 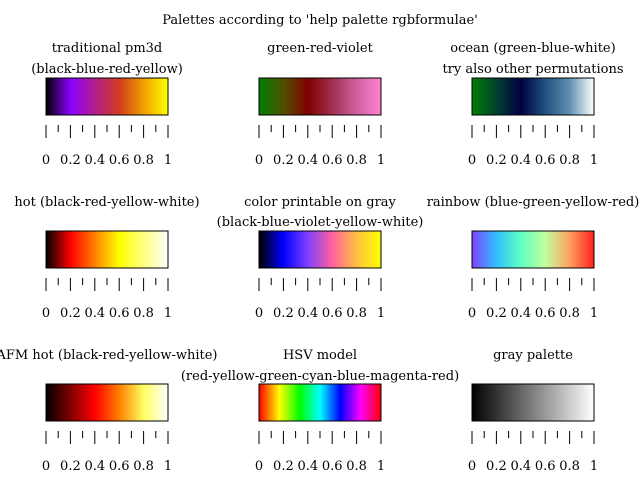 I want to click on palette-title: (black-blue-red-yellow), so click(x=107, y=69).